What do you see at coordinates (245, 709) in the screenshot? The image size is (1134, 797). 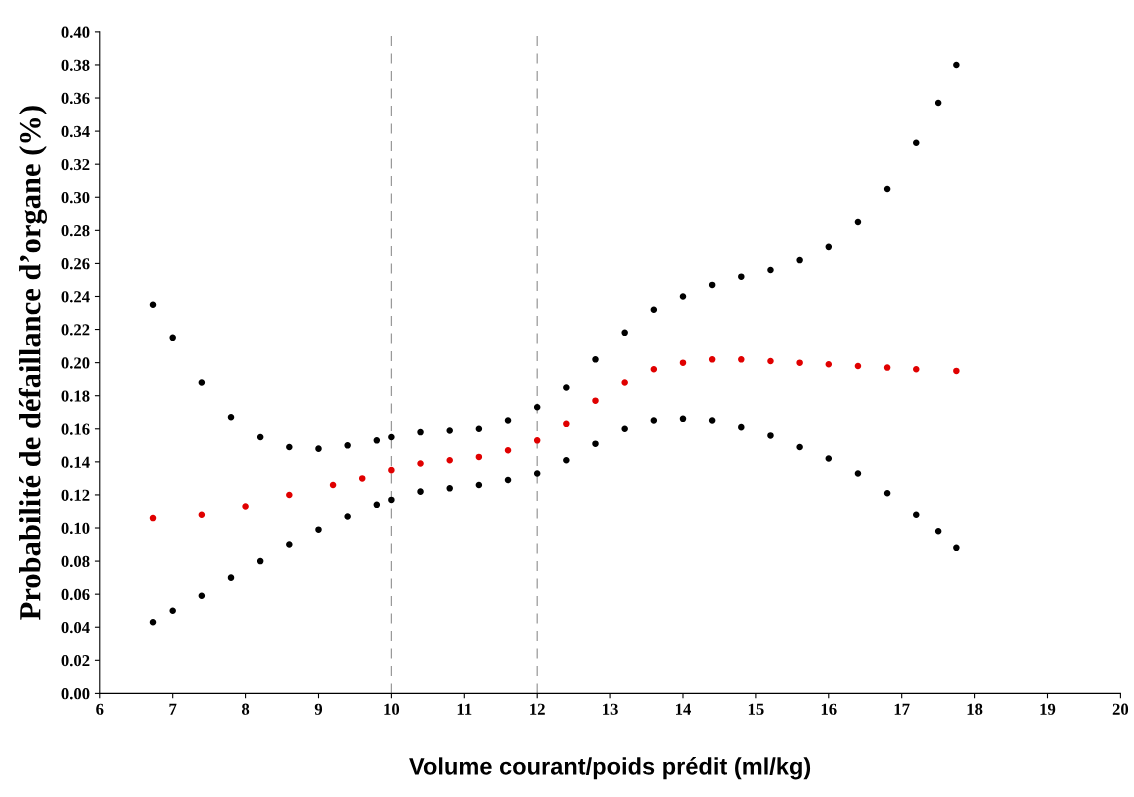 I see `x-tick-label: 8` at bounding box center [245, 709].